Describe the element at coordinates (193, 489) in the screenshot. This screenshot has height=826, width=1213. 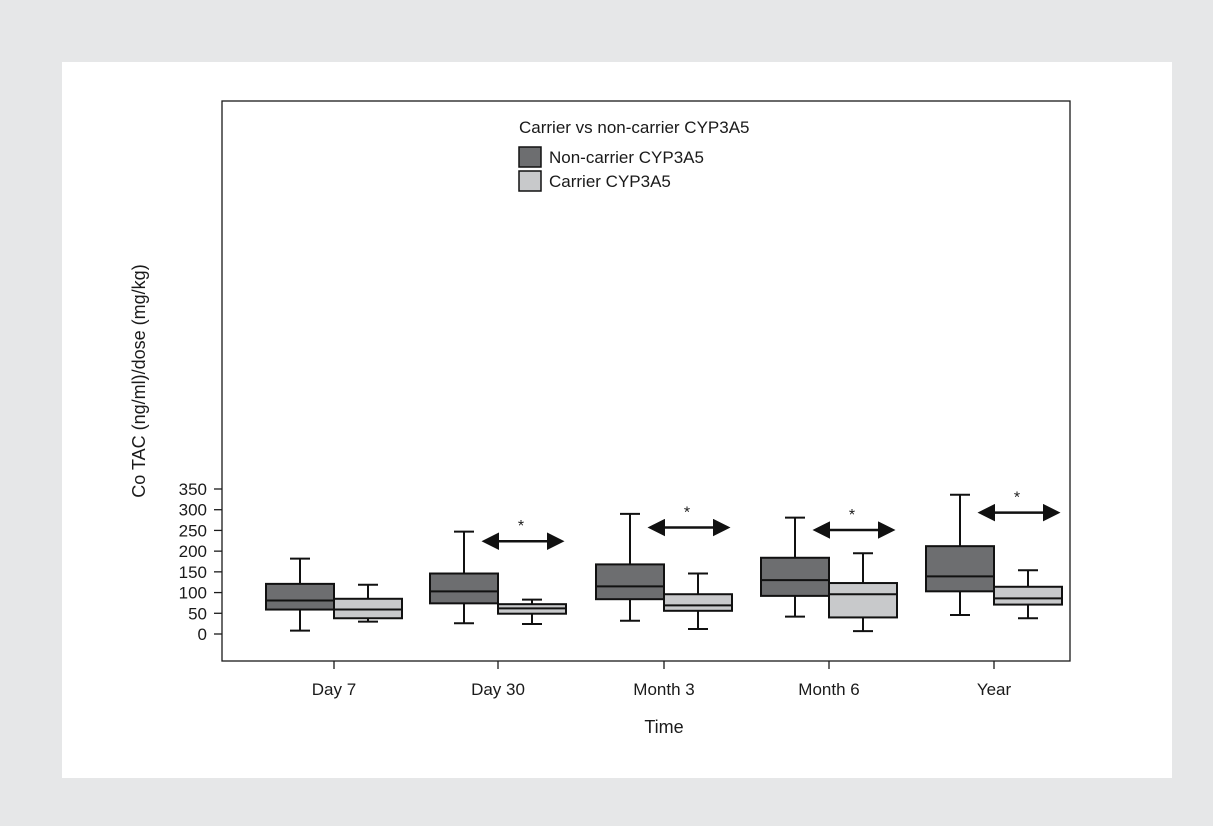
I see `y-tick-label: 350` at that location.